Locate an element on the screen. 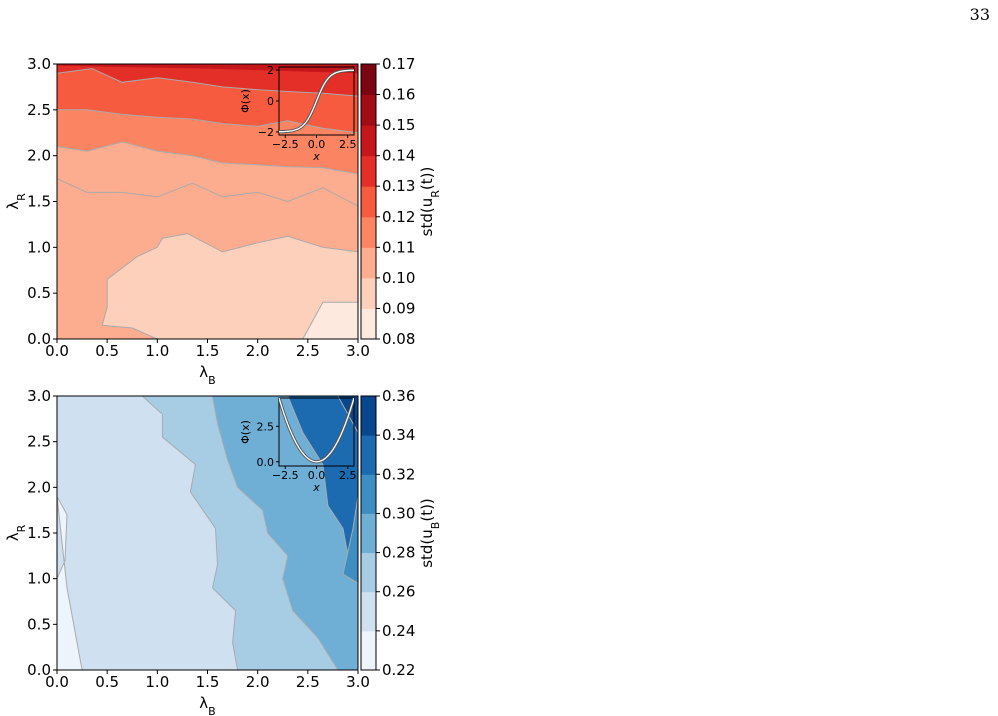 Image resolution: width=998 pixels, height=716 pixels. inset-plot: −2.5 0.0 2.5 −2 0 2 x Φ(x) is located at coordinates (298, 113).